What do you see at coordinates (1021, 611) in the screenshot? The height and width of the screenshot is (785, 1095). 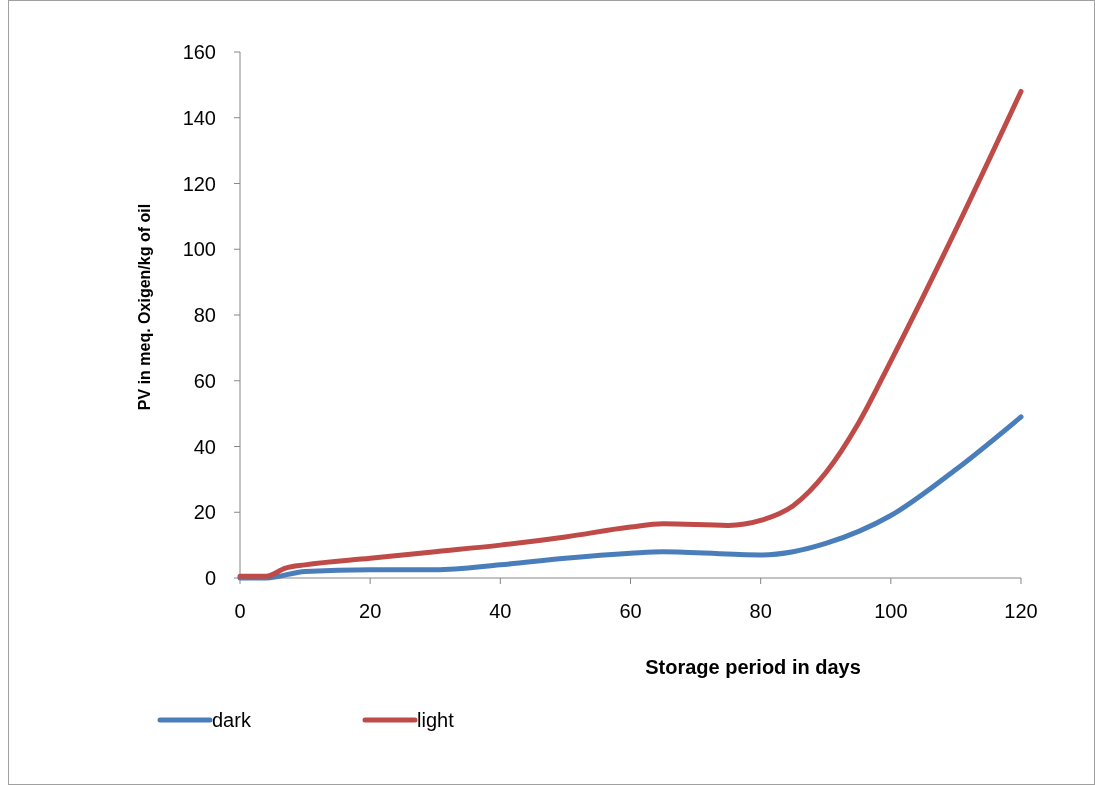 I see `x-tick-label: 120` at bounding box center [1021, 611].